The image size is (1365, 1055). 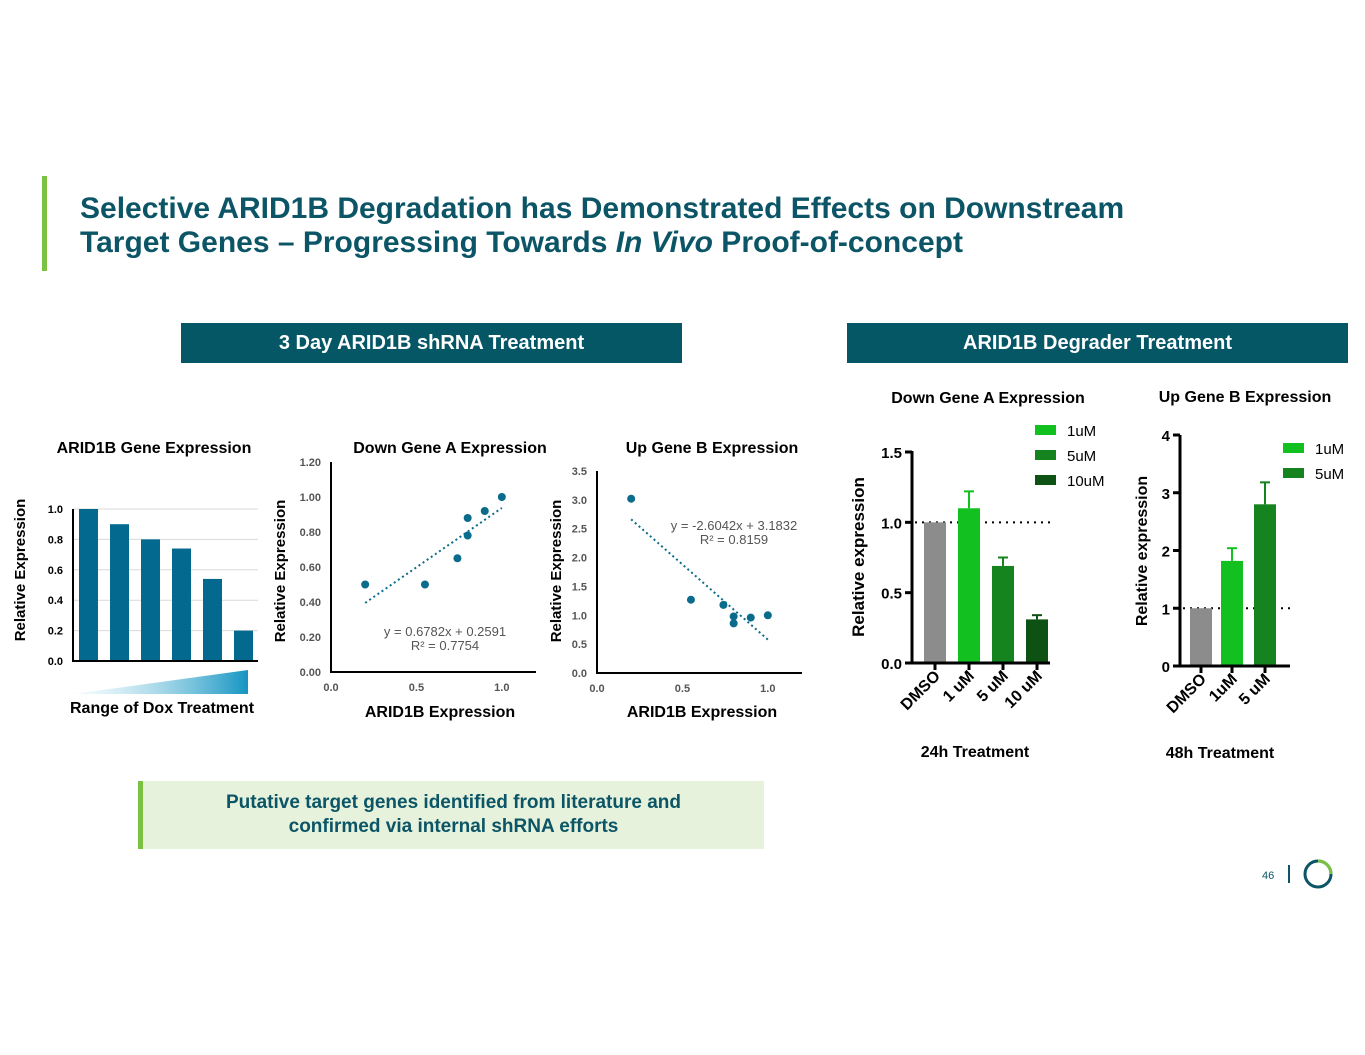 What do you see at coordinates (988, 398) in the screenshot?
I see `chart4-title: Down Gene A Expression` at bounding box center [988, 398].